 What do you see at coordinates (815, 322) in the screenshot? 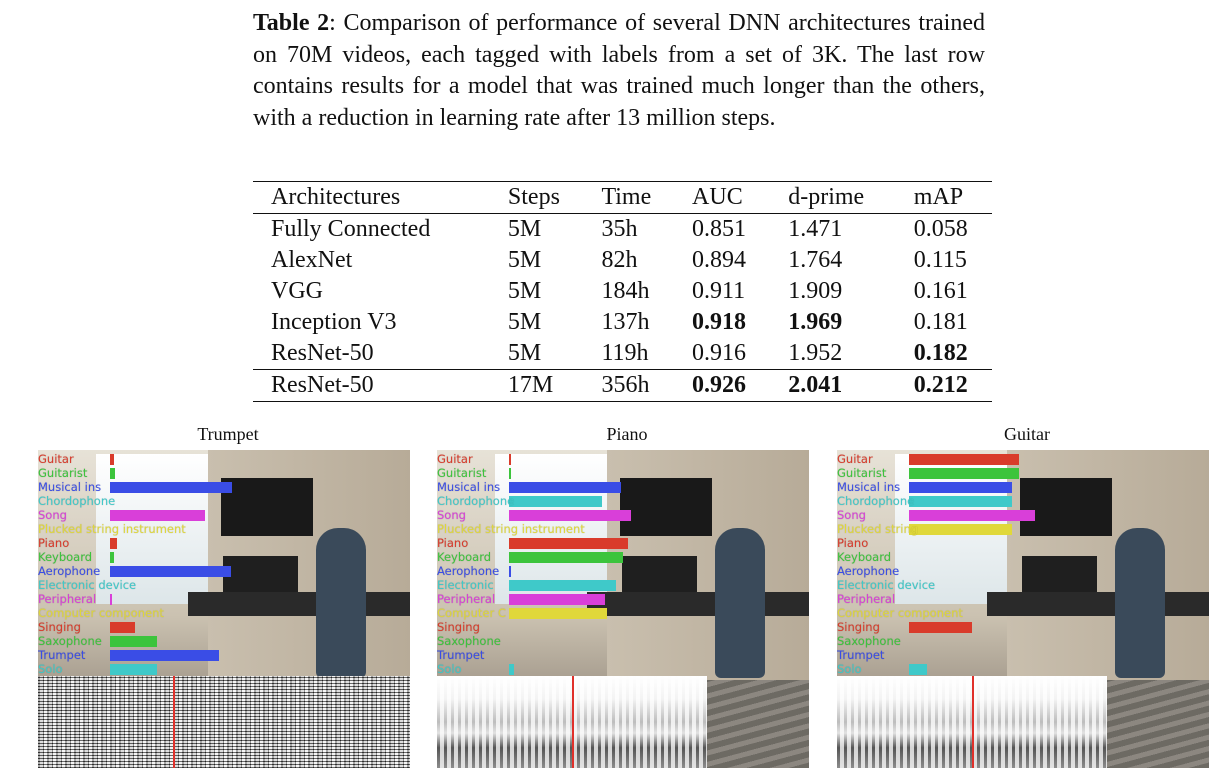
I see `table-cell: 1.969` at bounding box center [815, 322].